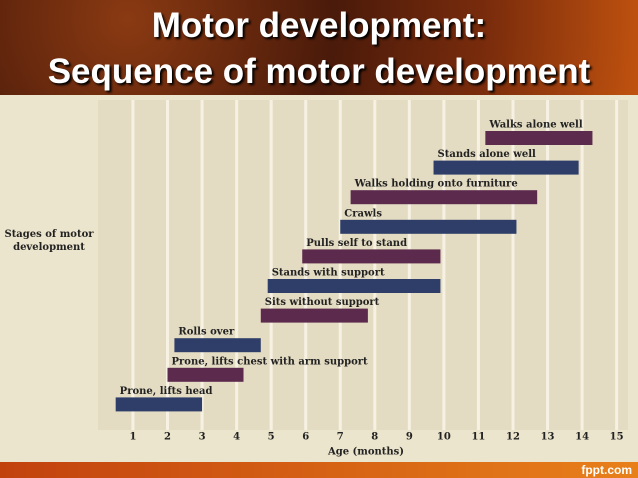 The height and width of the screenshot is (478, 638). What do you see at coordinates (582, 437) in the screenshot?
I see `x-tick-label: 14` at bounding box center [582, 437].